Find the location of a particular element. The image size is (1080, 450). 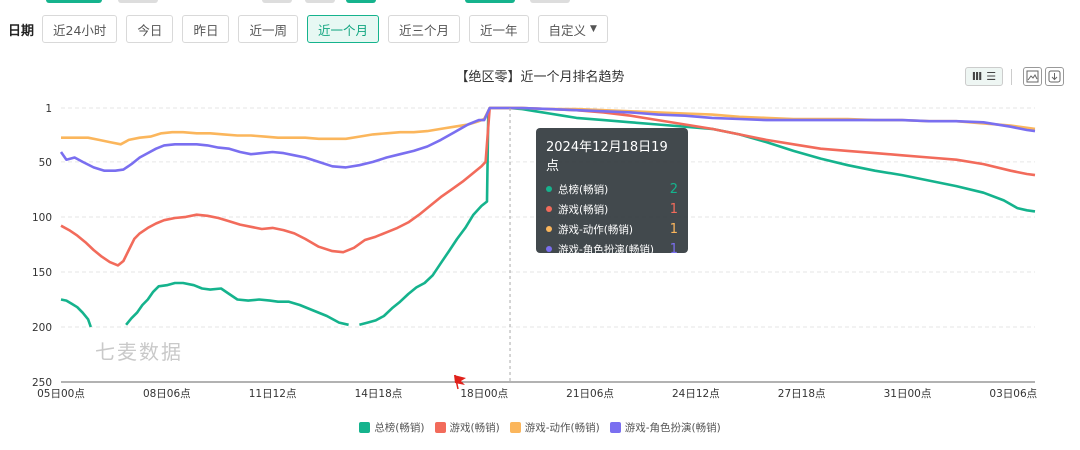

save-image-icon is located at coordinates (1032, 76).